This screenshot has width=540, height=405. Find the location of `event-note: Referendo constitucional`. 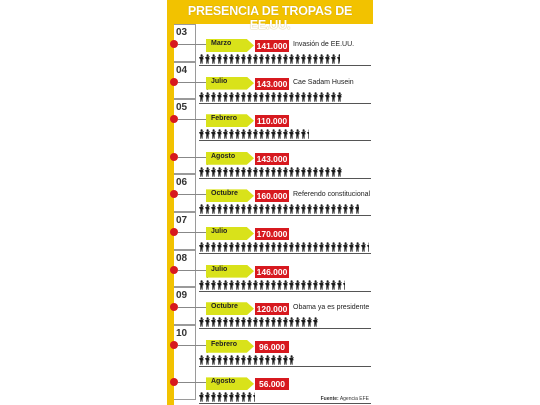

event-note: Referendo constitucional is located at coordinates (332, 195).